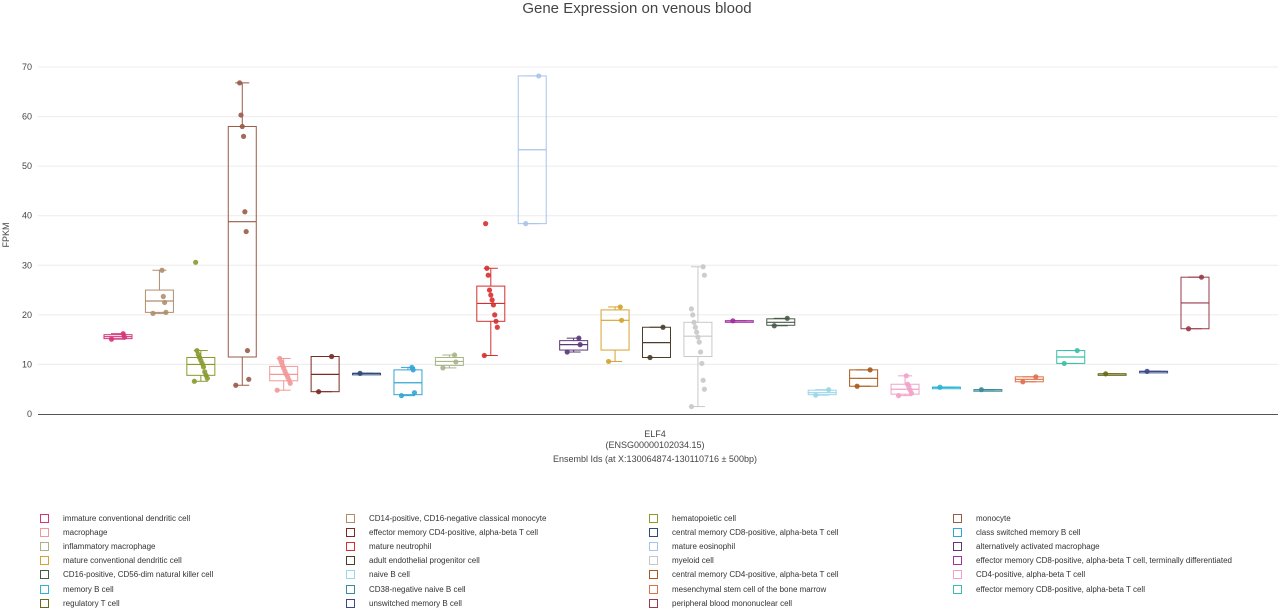 Image resolution: width=1280 pixels, height=611 pixels. Describe the element at coordinates (118, 336) in the screenshot. I see `box-immature-conventional-dendritic-cell` at that location.